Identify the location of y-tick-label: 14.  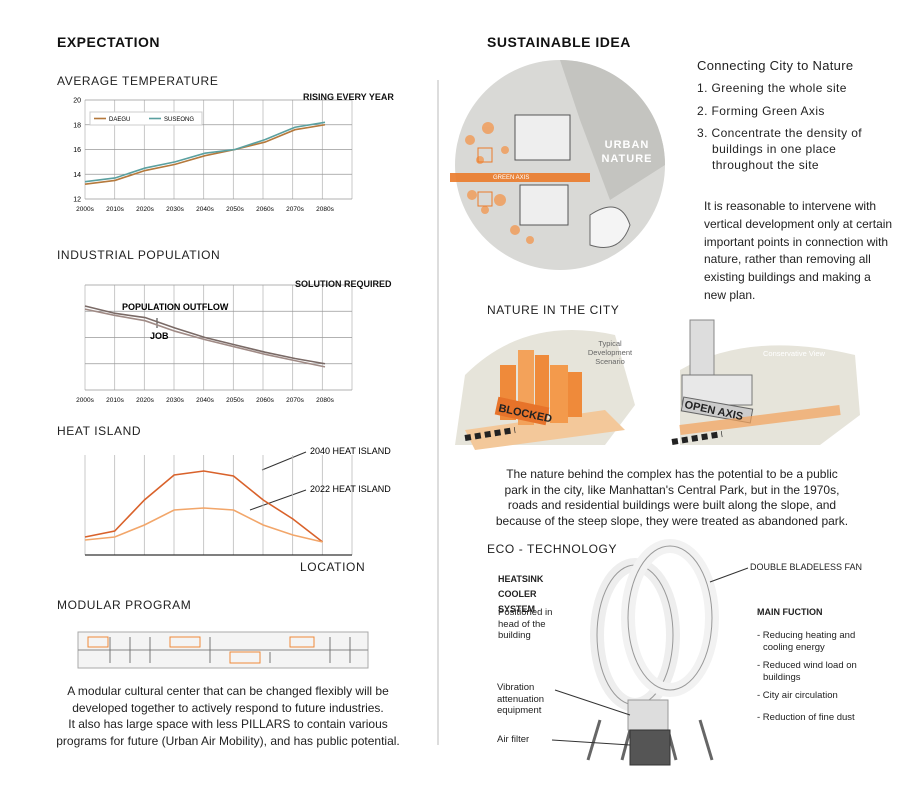
(77, 175).